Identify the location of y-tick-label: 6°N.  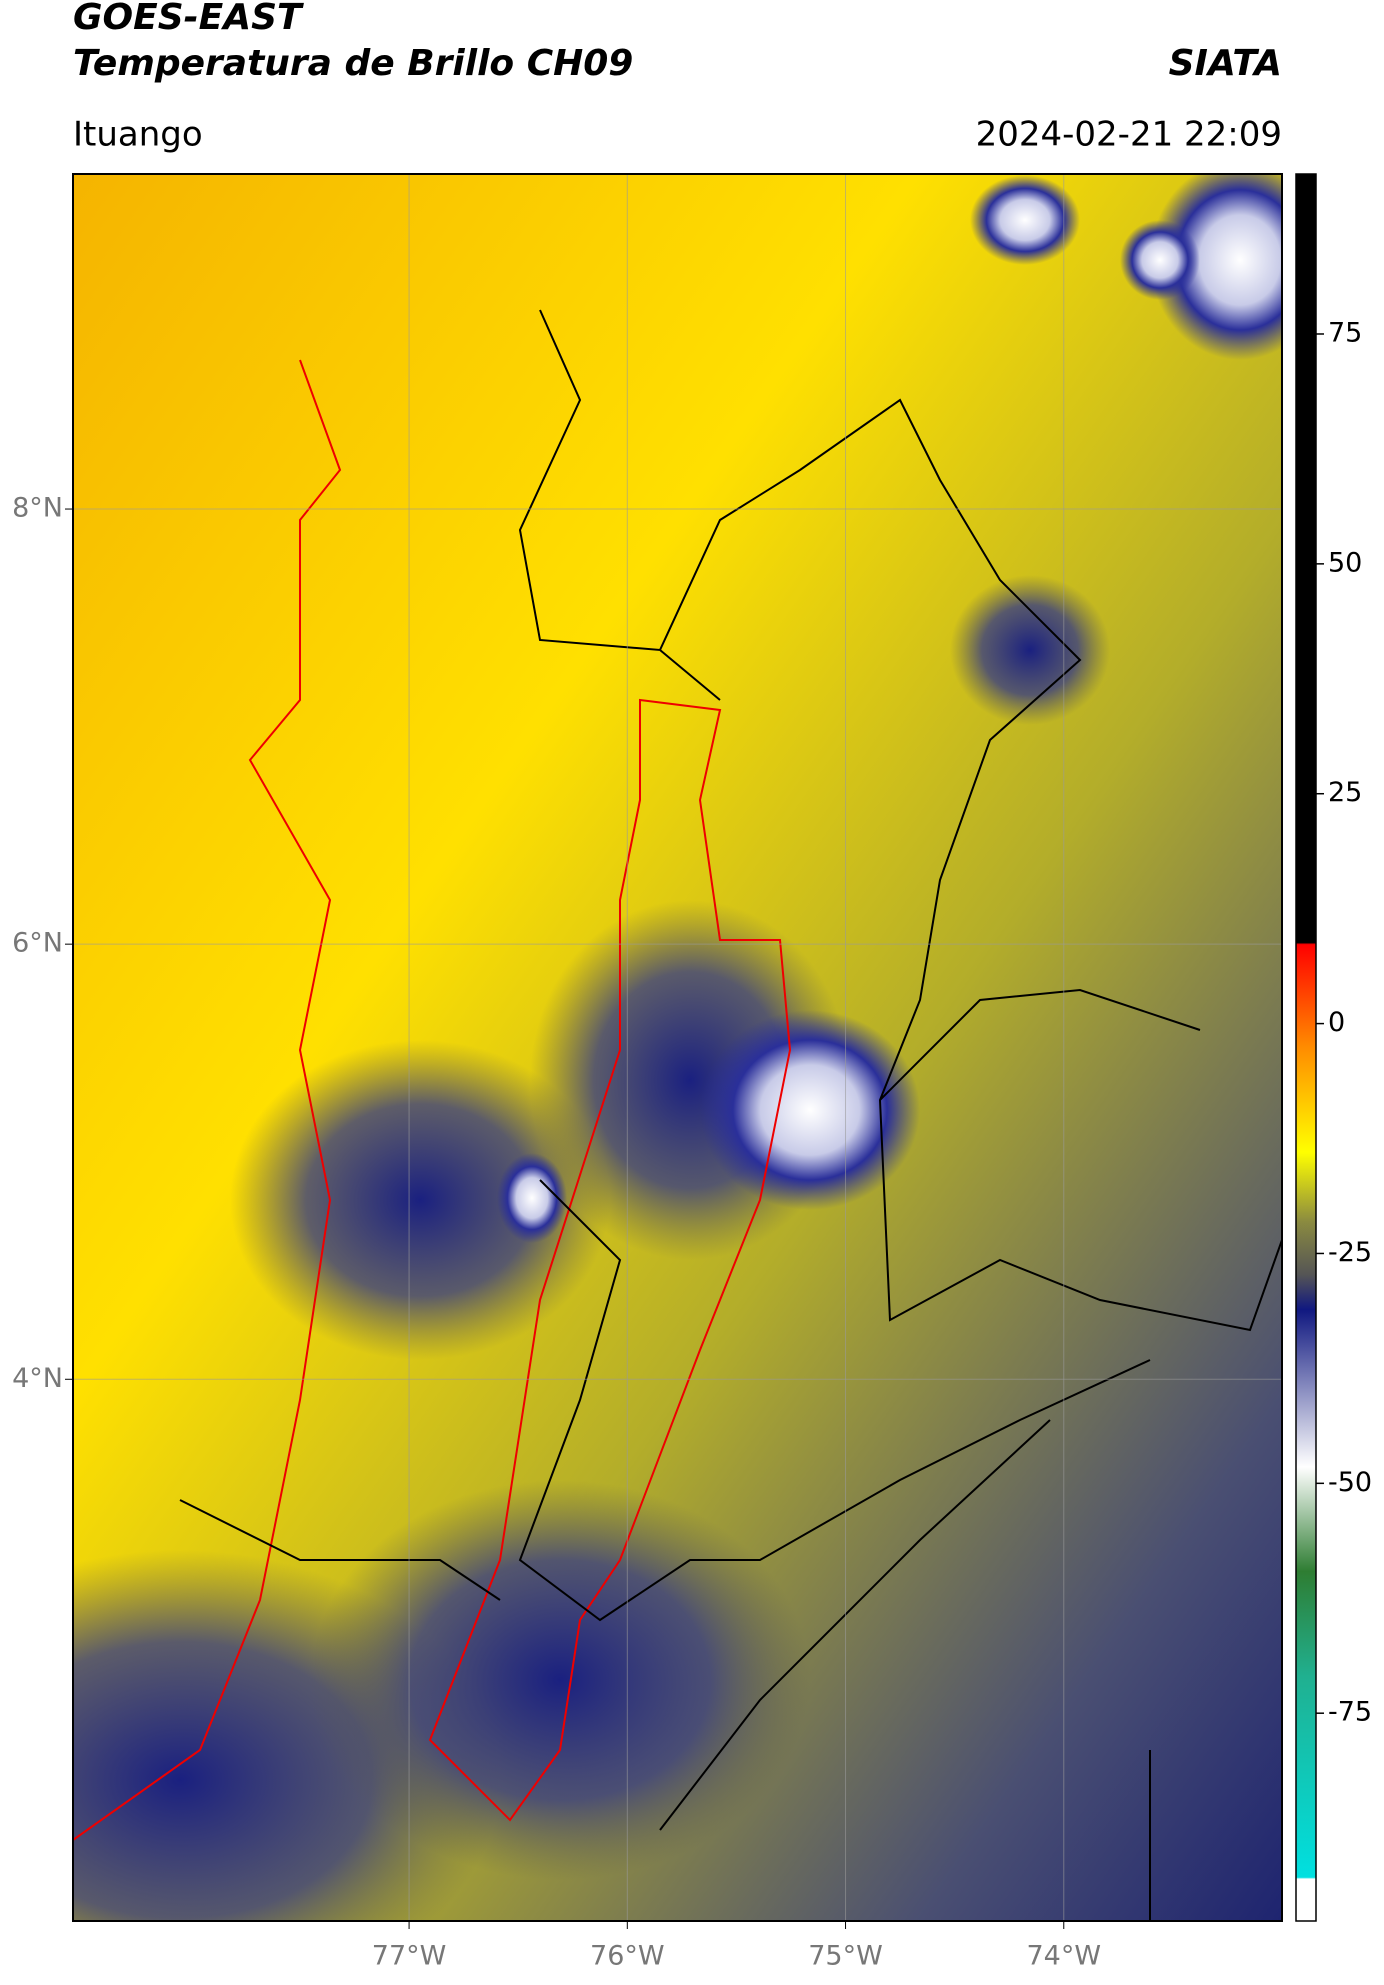
(37, 943).